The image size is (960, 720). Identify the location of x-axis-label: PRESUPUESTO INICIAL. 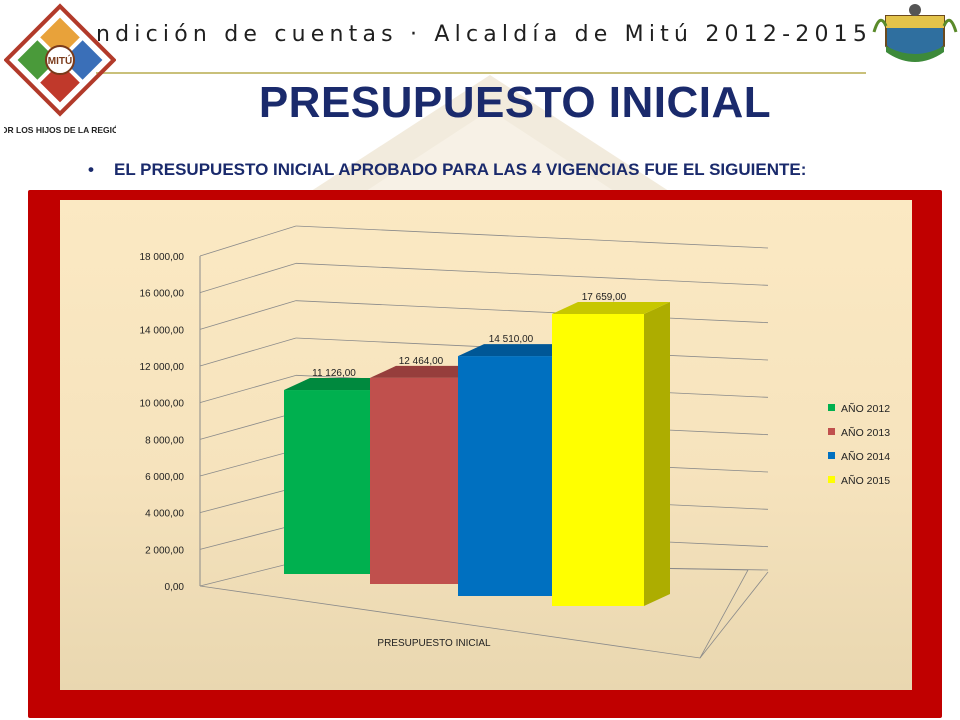
(434, 643).